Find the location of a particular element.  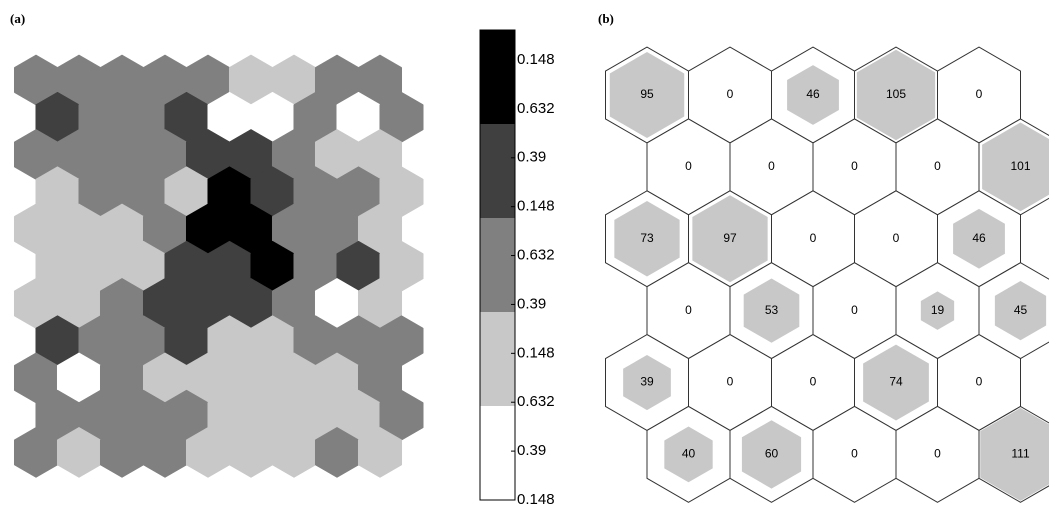

panel-label: (b) is located at coordinates (606, 18).